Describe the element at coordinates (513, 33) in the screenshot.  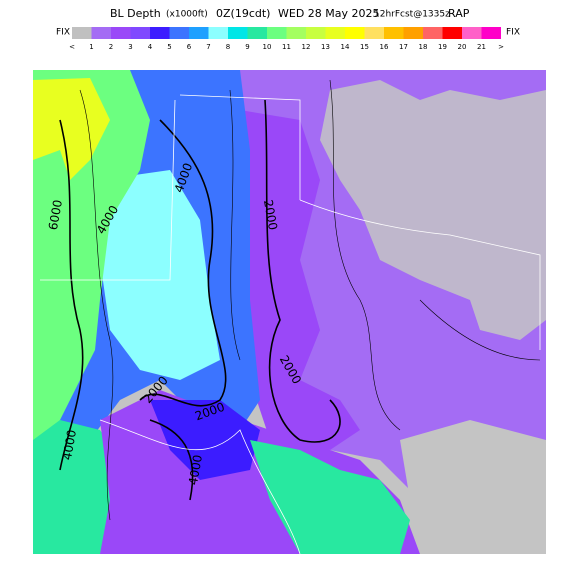
I see `colorbar-right-label: FIX` at that location.